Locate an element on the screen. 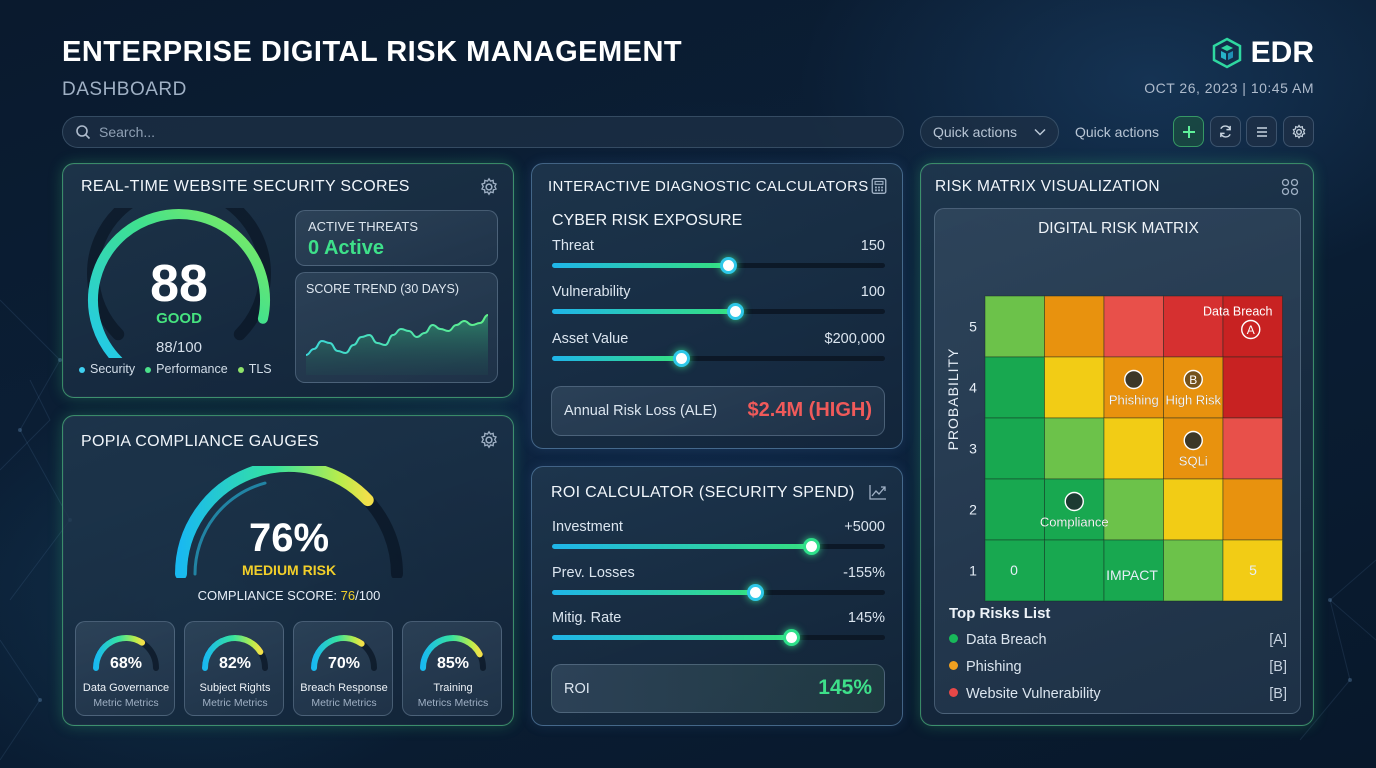 The image size is (1376, 768). metric-sub: Metric Metrics is located at coordinates (344, 703).